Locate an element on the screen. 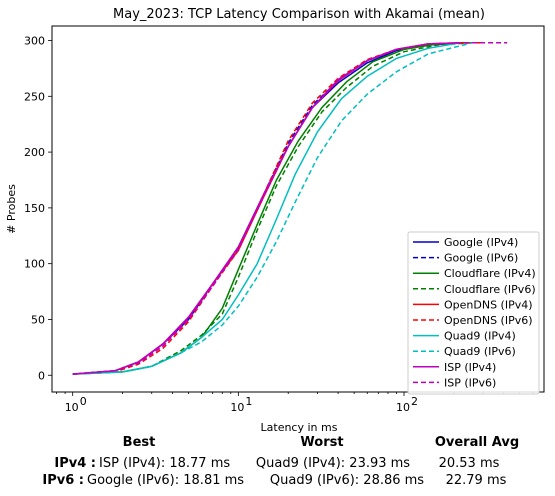 The image size is (555, 496). legend-label: OpenDNS (IPv4) is located at coordinates (488, 304).